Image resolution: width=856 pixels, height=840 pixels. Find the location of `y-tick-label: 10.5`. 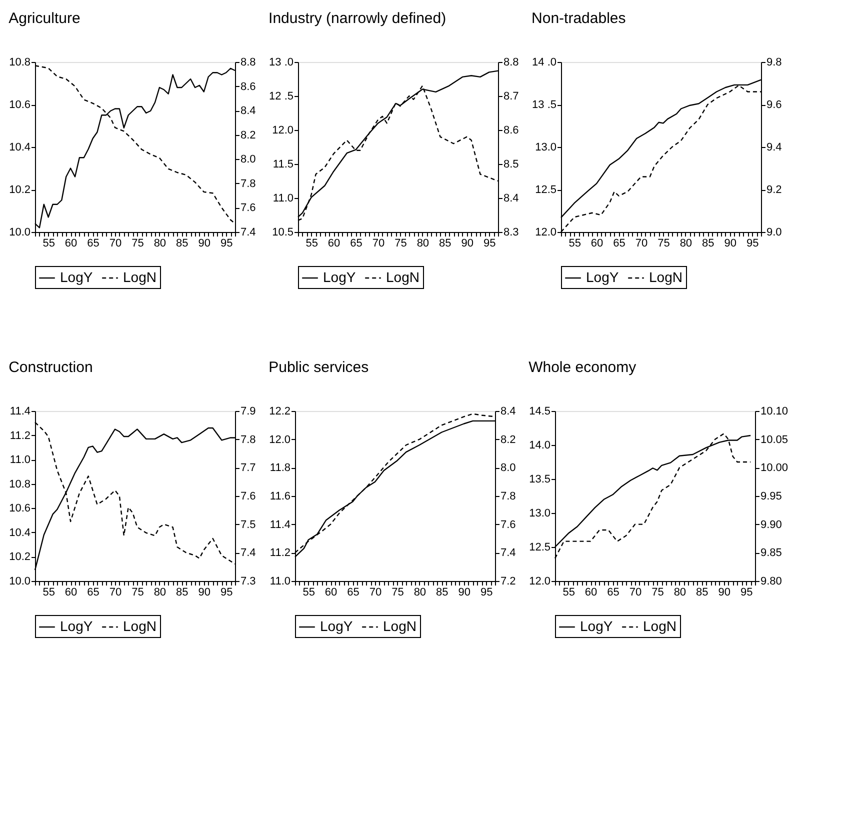

y-tick-label: 10.5 is located at coordinates (283, 232).